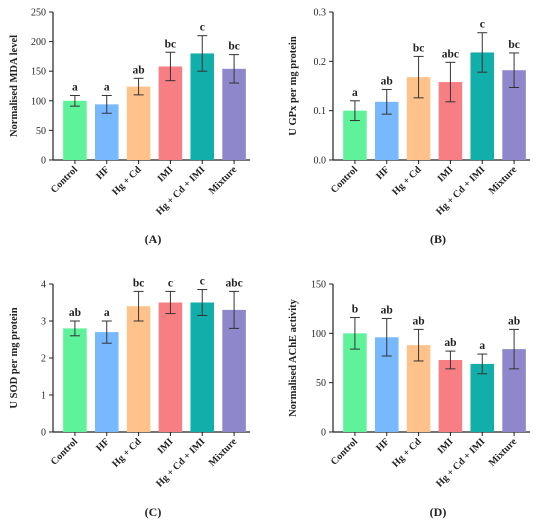 This screenshot has height=524, width=550. Describe the element at coordinates (293, 86) in the screenshot. I see `y-axis-label: U GPx per mg protein` at that location.